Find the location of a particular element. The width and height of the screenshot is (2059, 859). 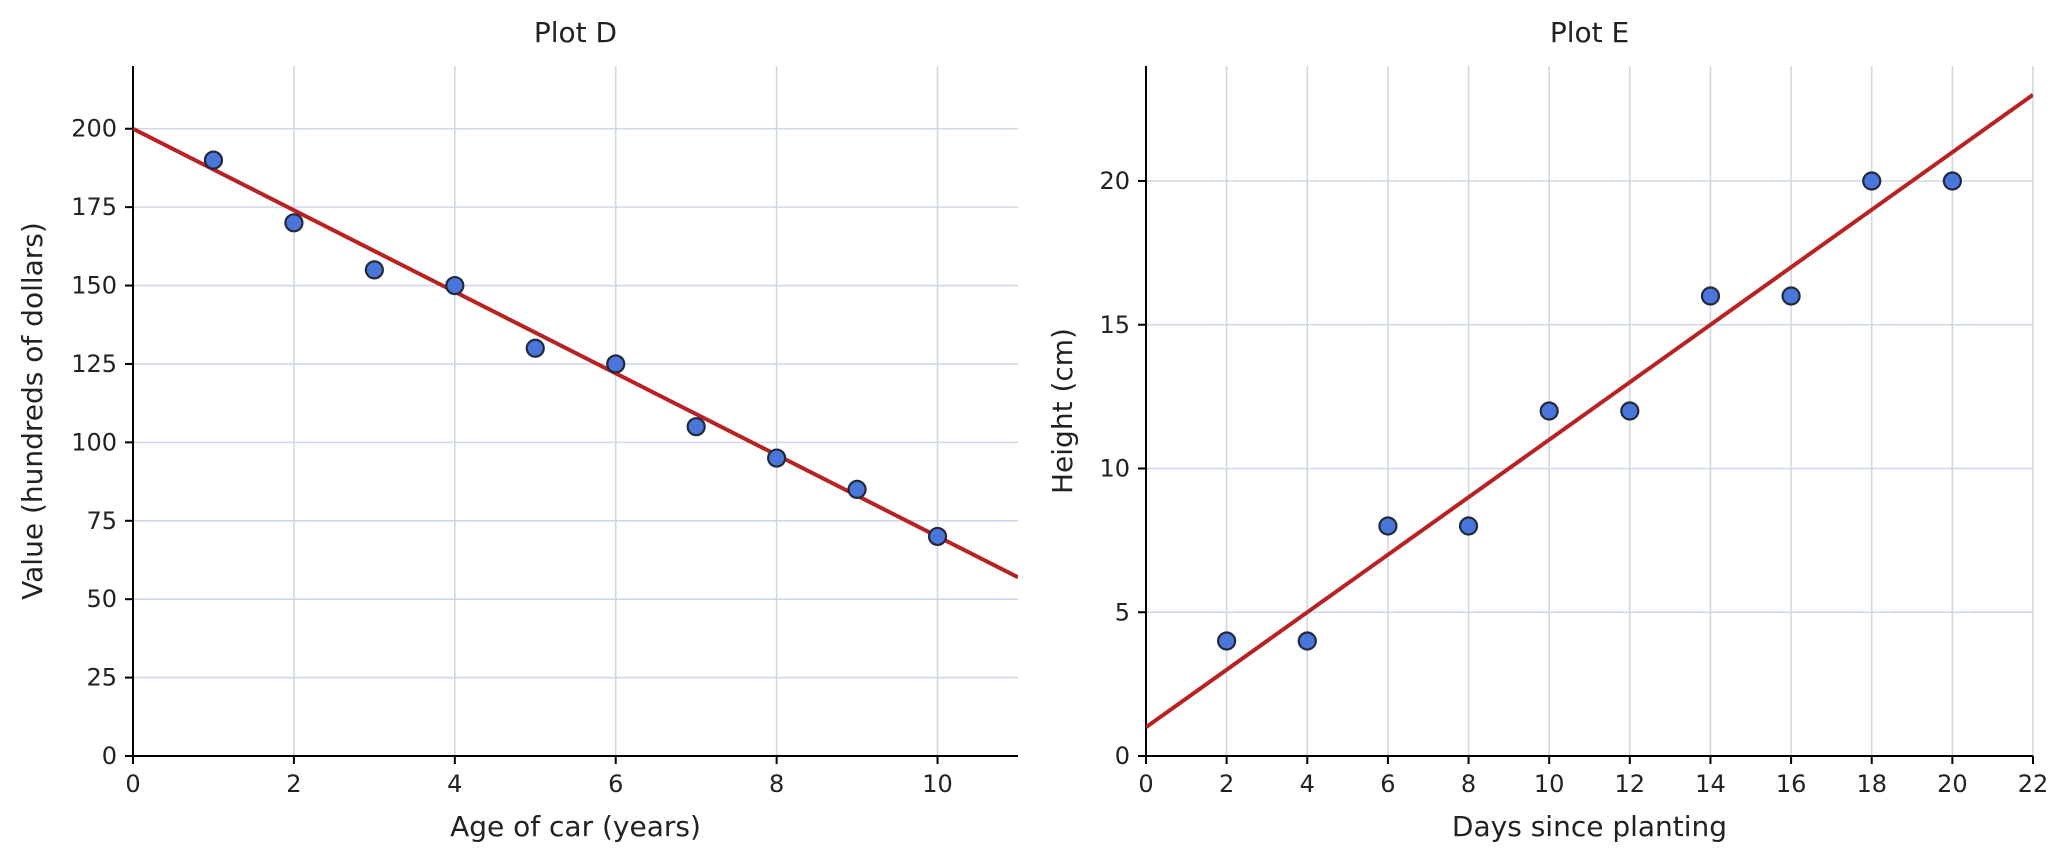

y-tick-label: 5 is located at coordinates (1122, 612).